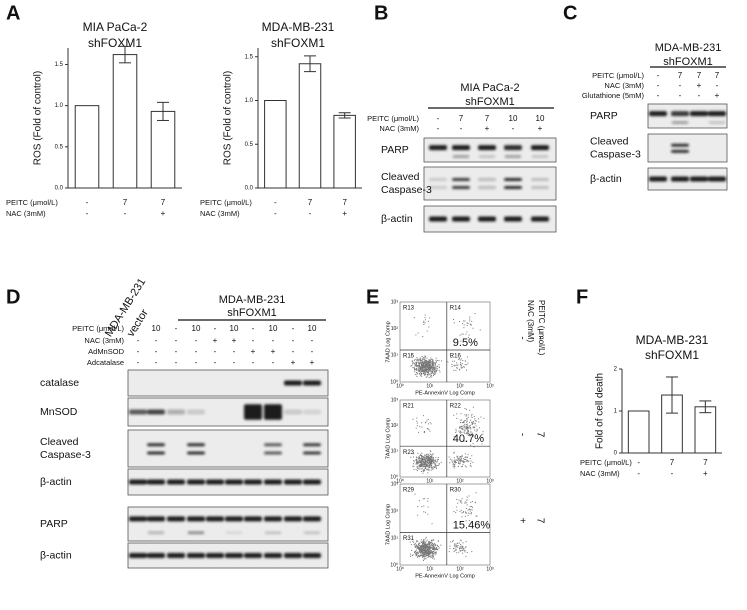 The width and height of the screenshot is (747, 610). What do you see at coordinates (521, 434) in the screenshot?
I see `treatment-value: -` at bounding box center [521, 434].